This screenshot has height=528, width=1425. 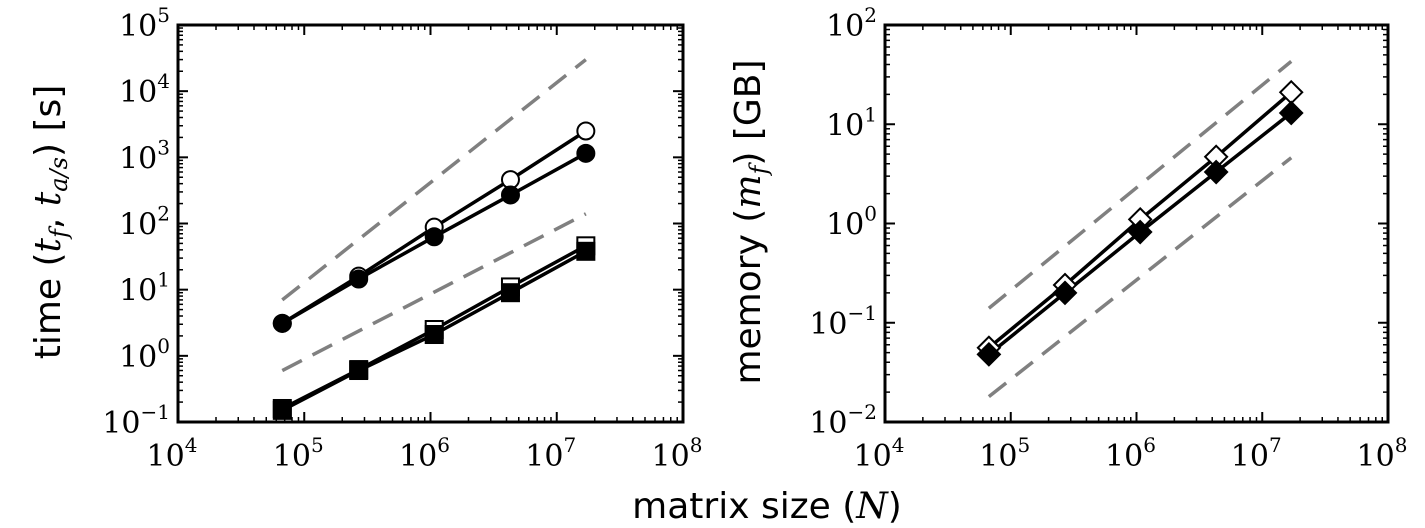 I want to click on shared-x-axis-label: matrix size (N), so click(x=767, y=506).